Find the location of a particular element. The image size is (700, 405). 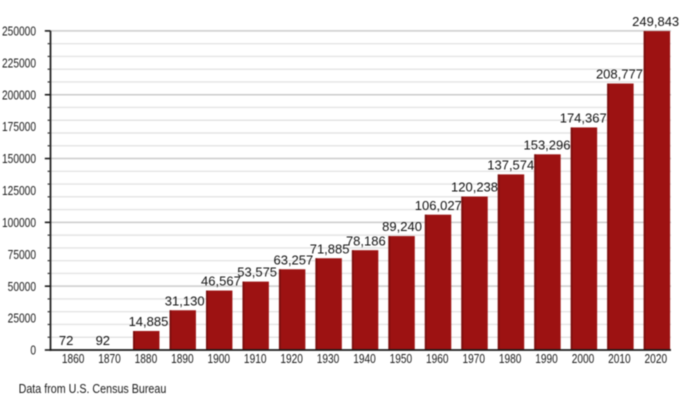

svg-text: 175000 is located at coordinates (19, 127).